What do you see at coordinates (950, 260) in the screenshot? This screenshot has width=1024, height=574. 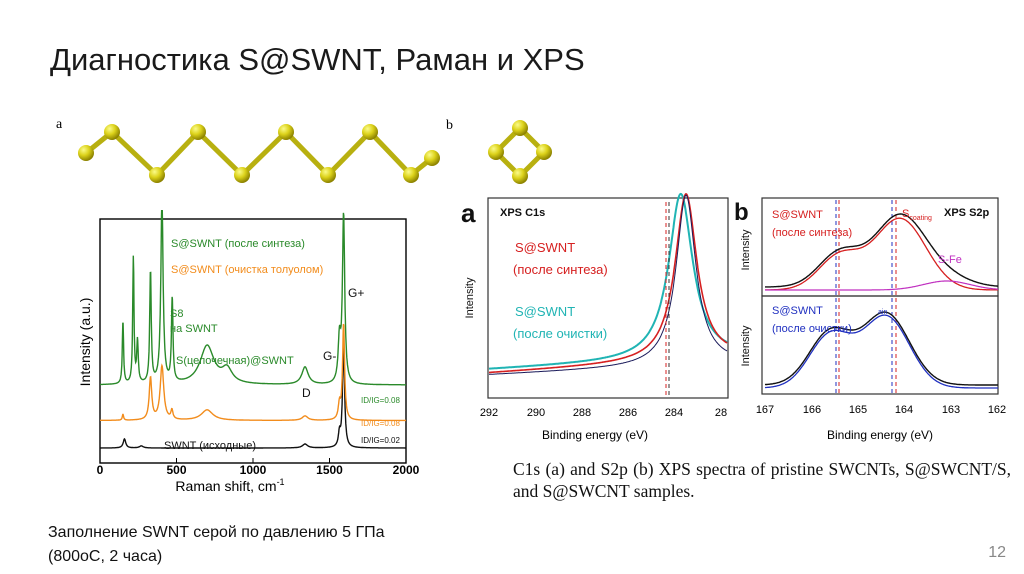 I see `xps-s2p-sfe-label: S-Fe` at bounding box center [950, 260].